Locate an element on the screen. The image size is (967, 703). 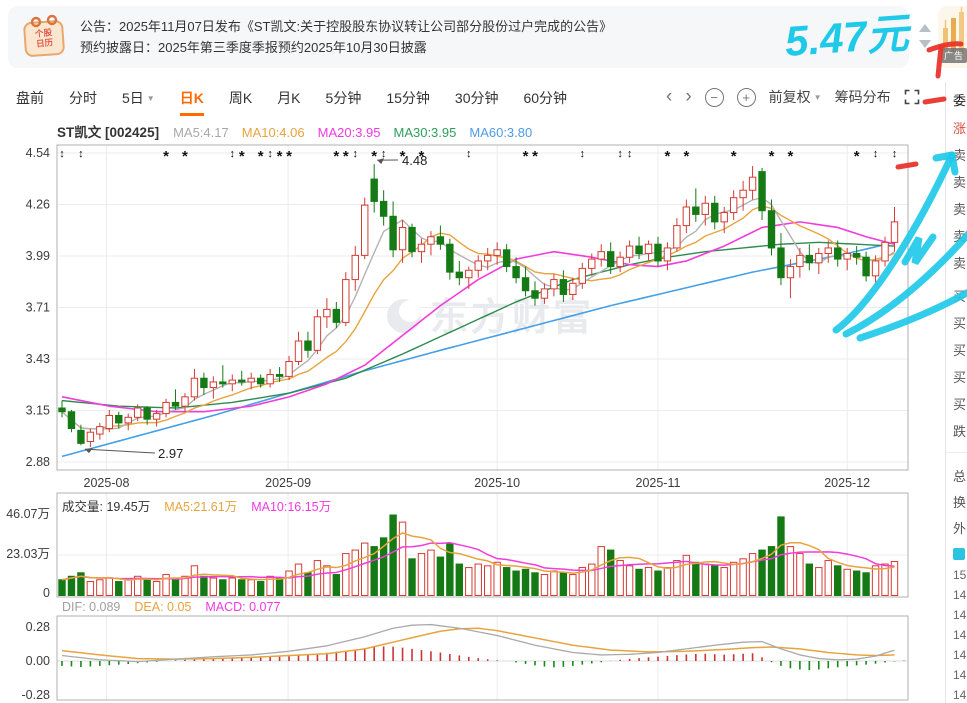
trade-list-time: 15 is located at coordinates (960, 575).